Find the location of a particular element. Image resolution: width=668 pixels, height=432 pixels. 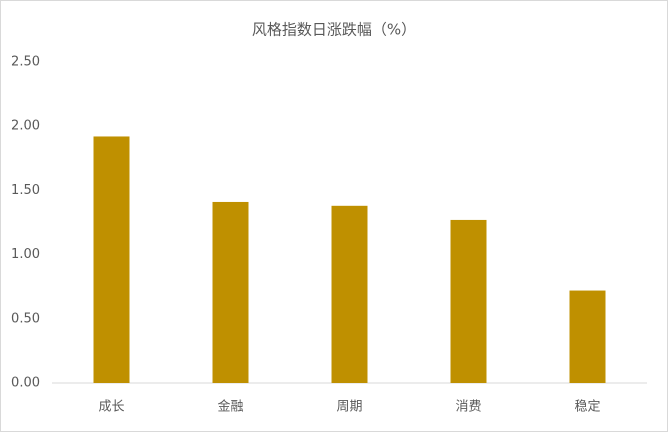

x-tick-label: 稳定 is located at coordinates (587, 407).